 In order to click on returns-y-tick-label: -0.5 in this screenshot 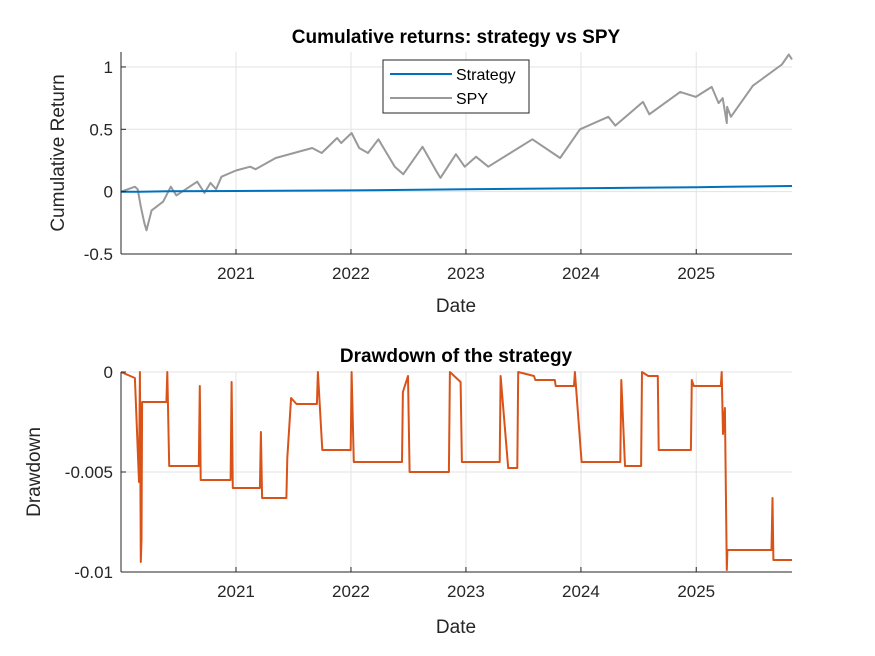, I will do `click(98, 254)`.